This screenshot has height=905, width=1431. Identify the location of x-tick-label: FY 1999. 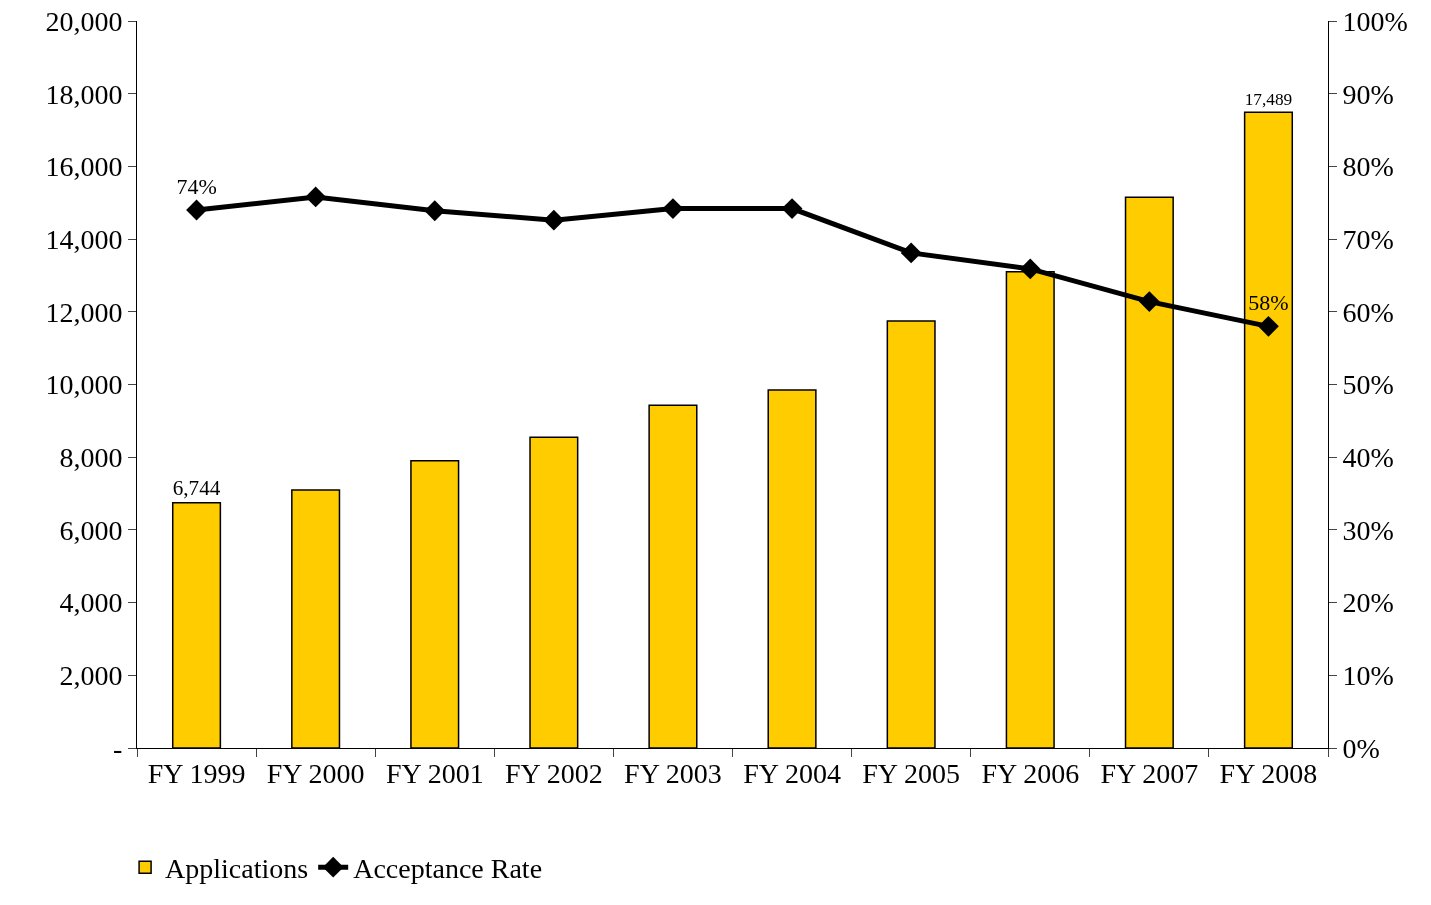
(196, 773).